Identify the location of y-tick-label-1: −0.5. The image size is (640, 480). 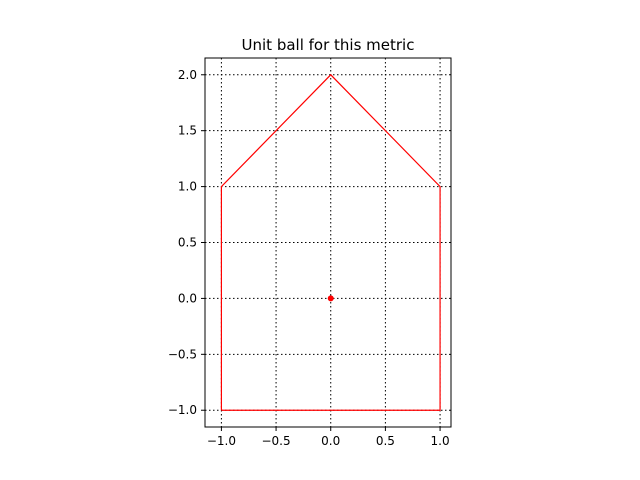
(182, 354).